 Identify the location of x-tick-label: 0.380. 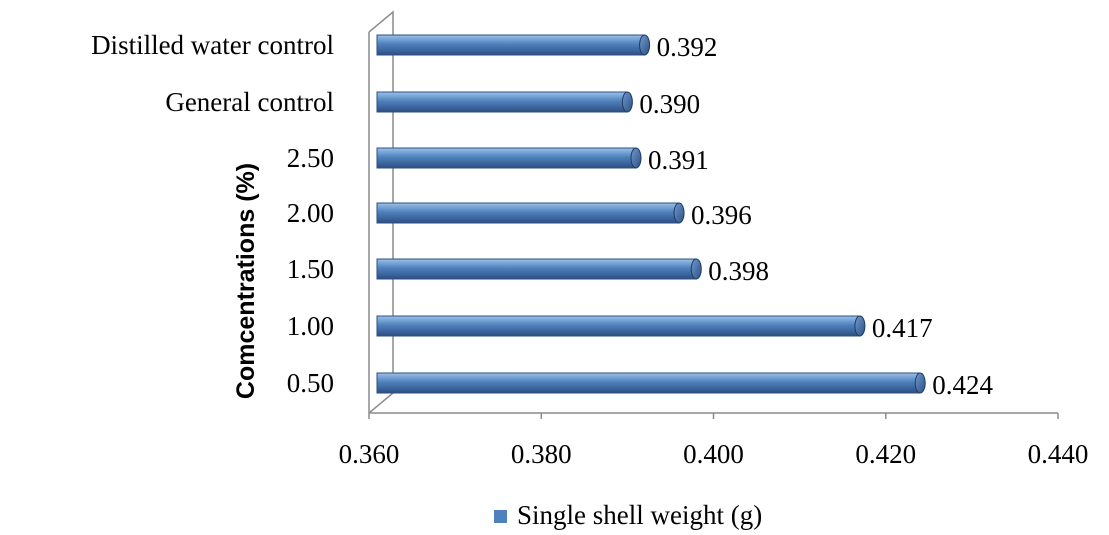
(541, 454).